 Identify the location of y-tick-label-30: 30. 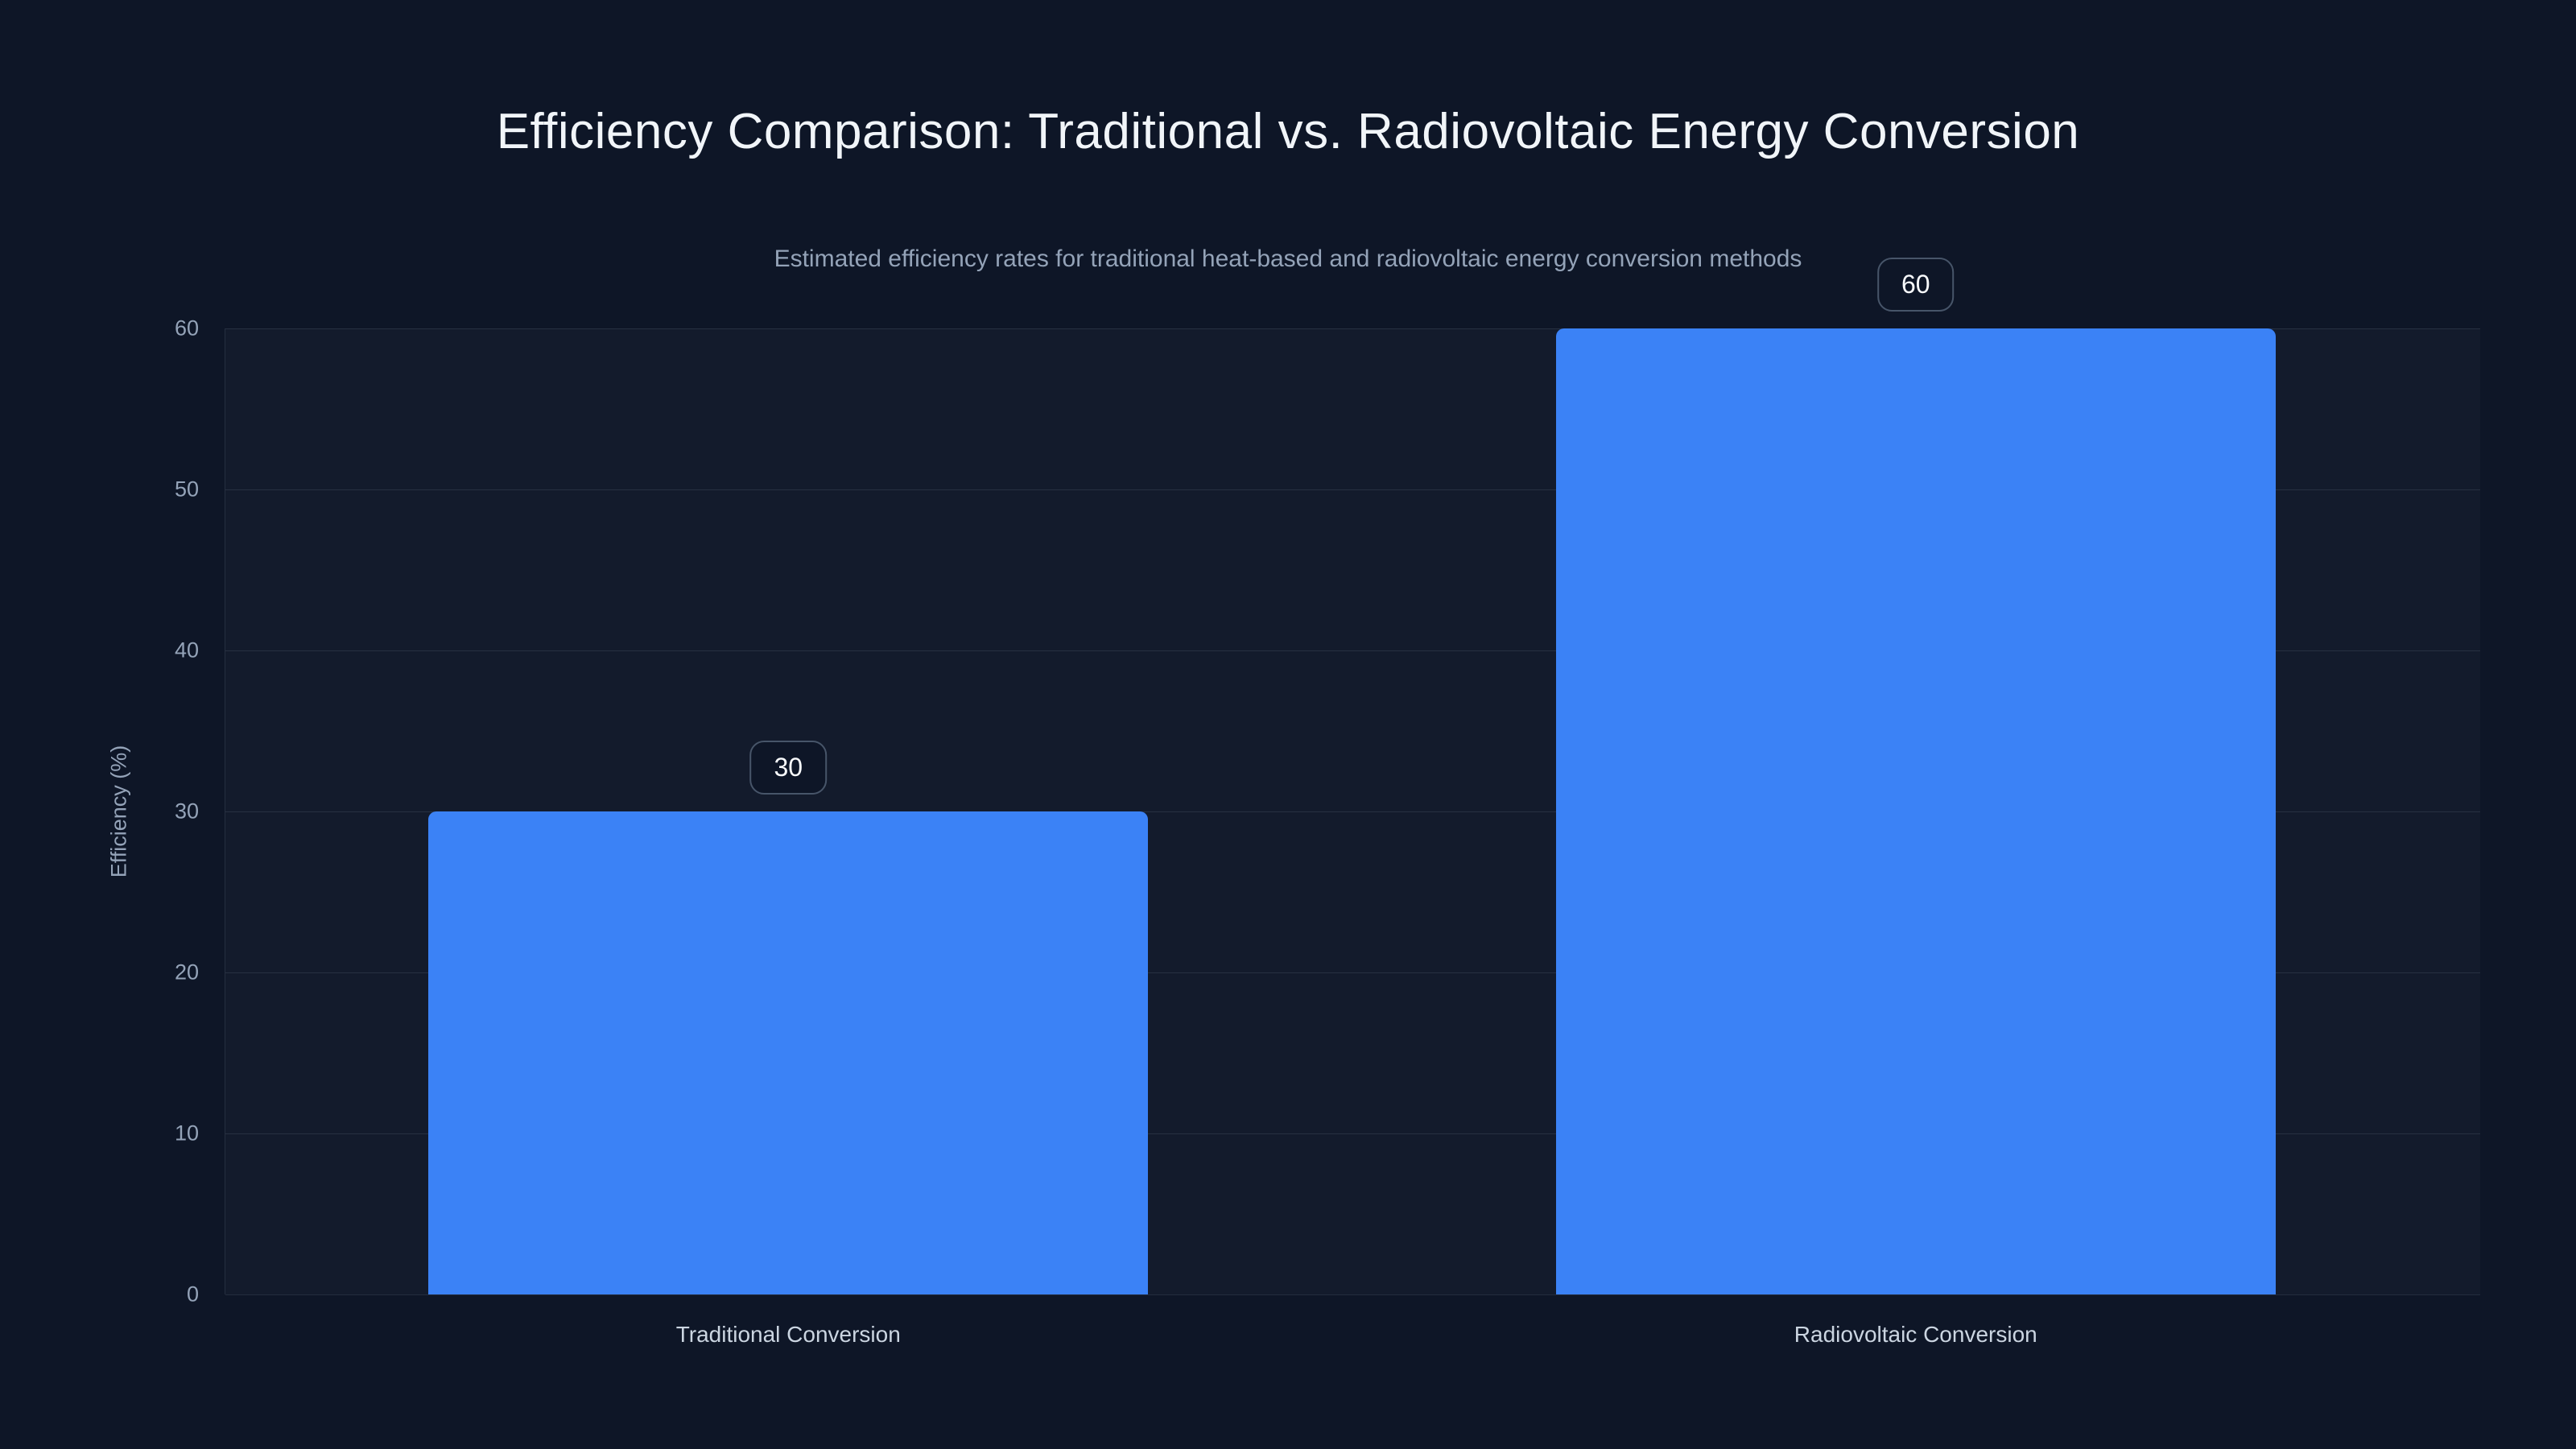
(186, 811).